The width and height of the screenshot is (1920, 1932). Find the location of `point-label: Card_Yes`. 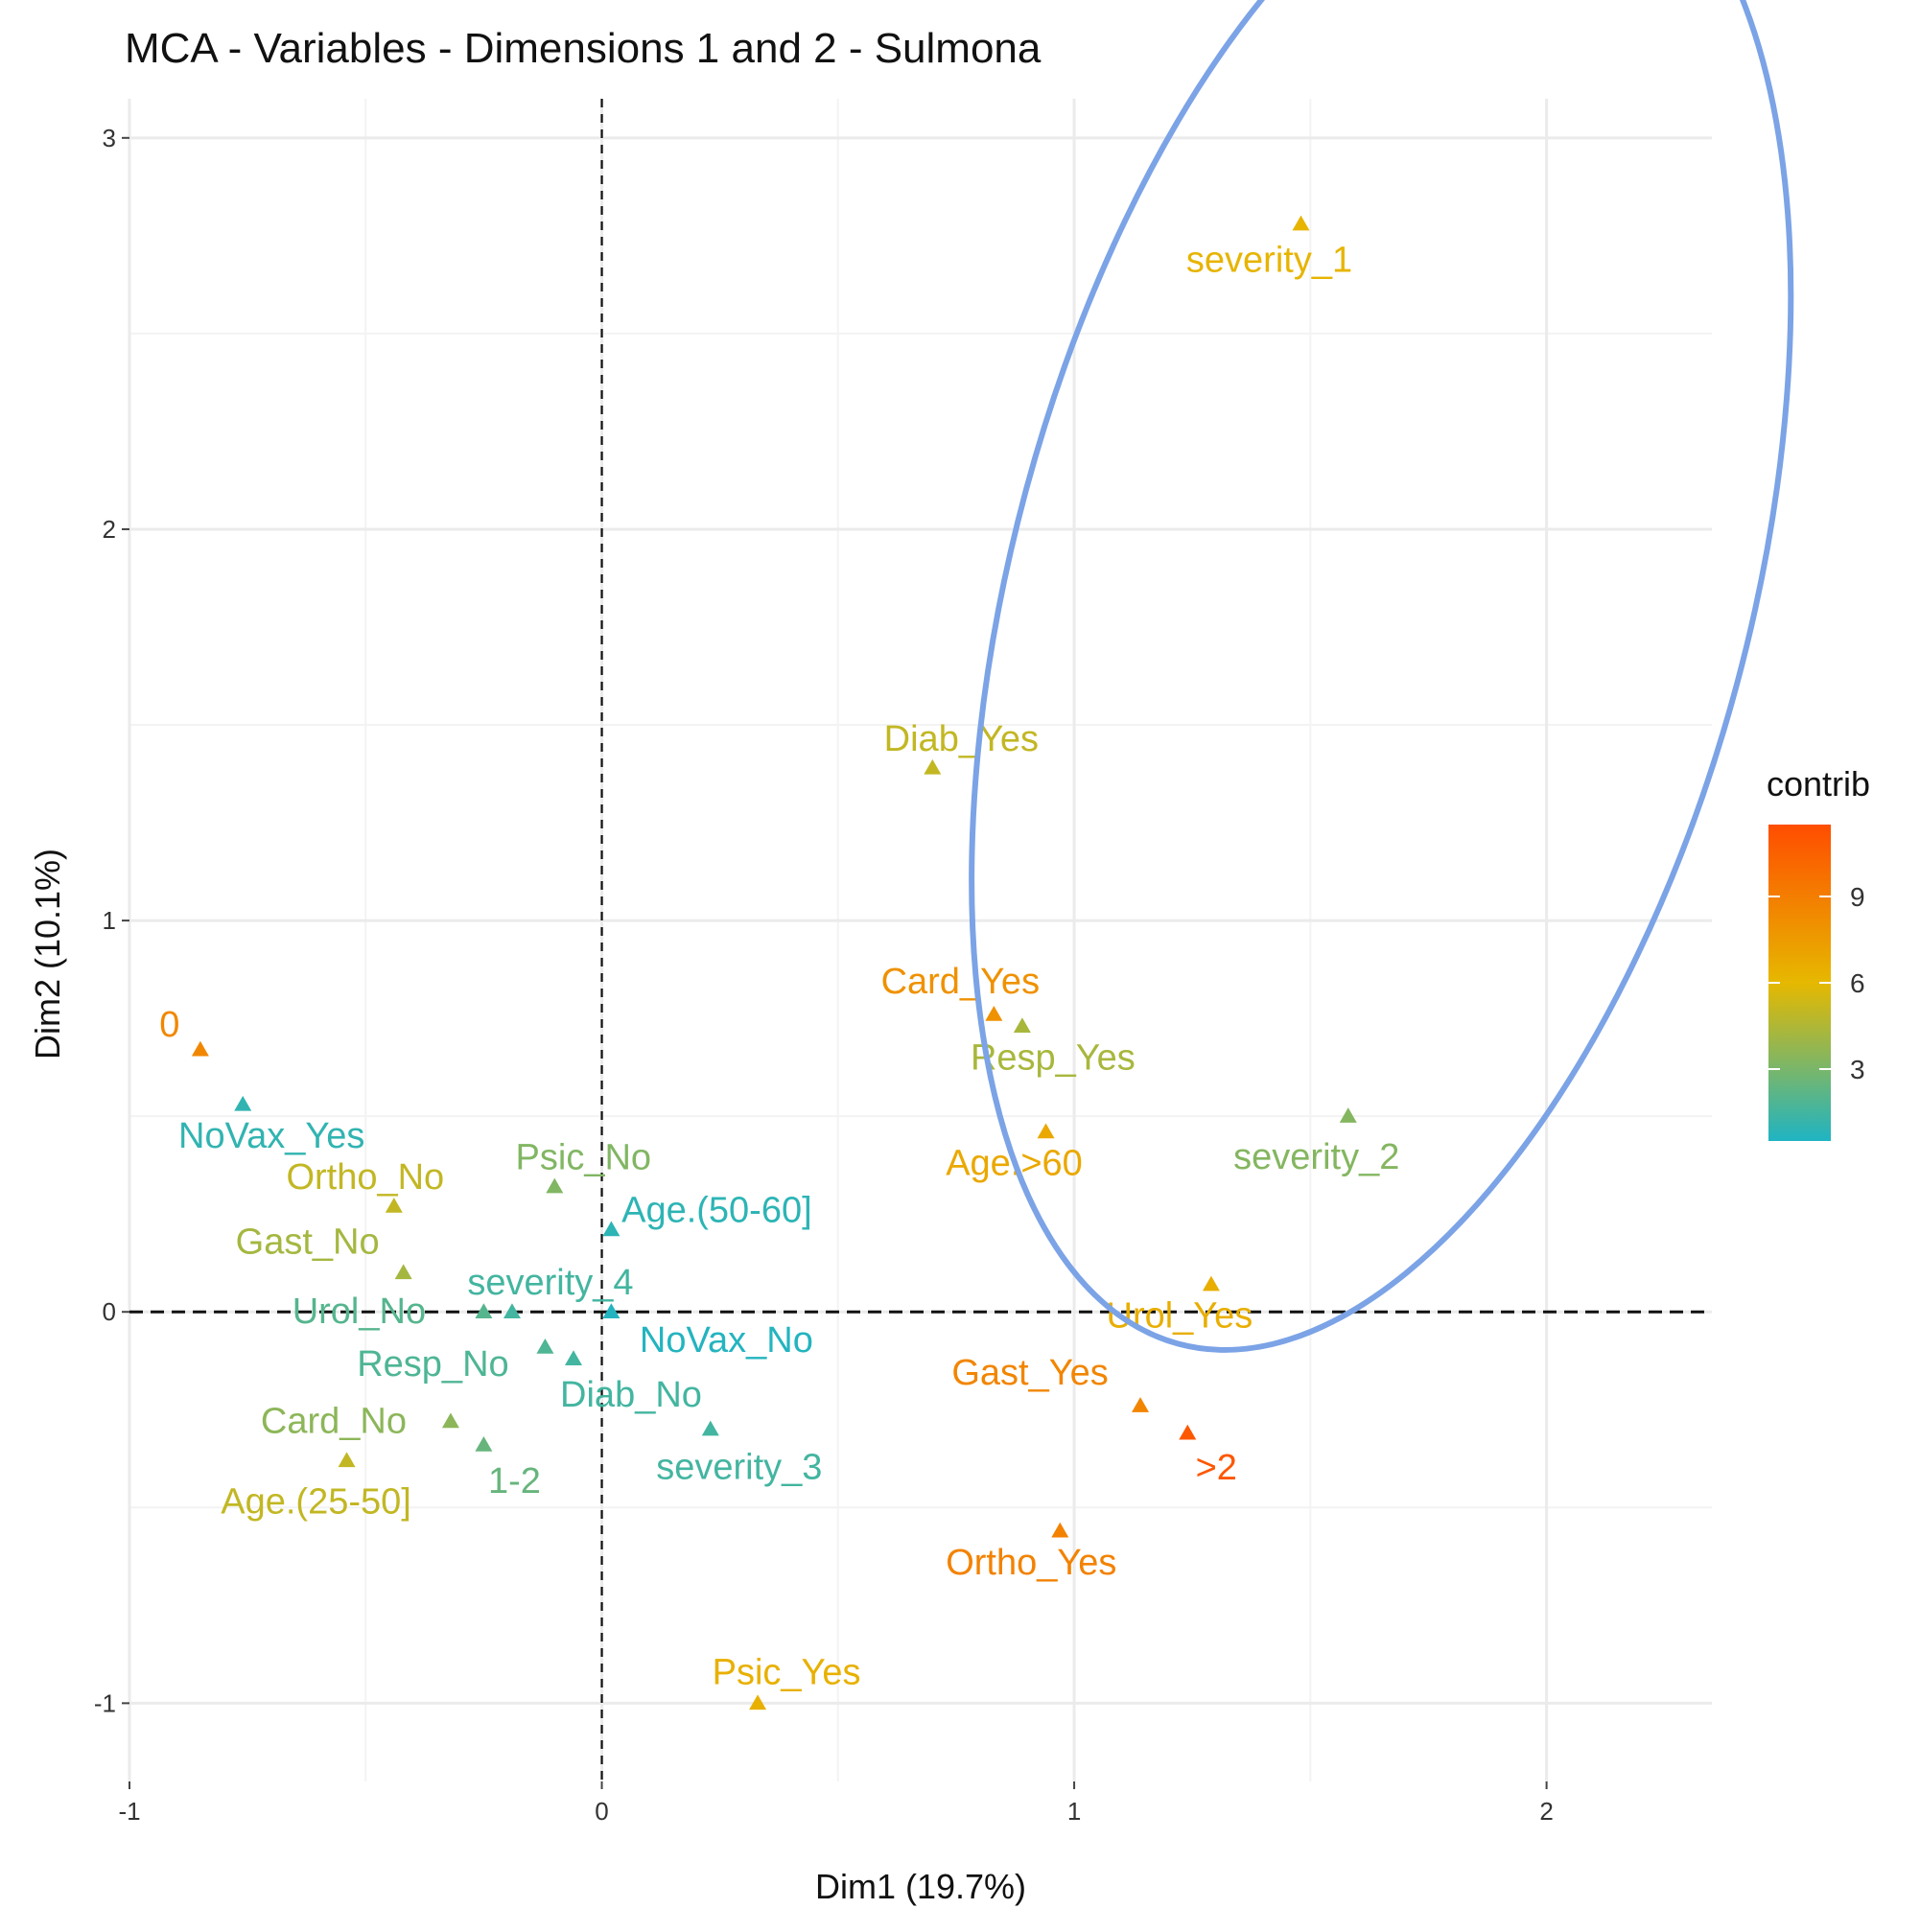

point-label: Card_Yes is located at coordinates (961, 982).